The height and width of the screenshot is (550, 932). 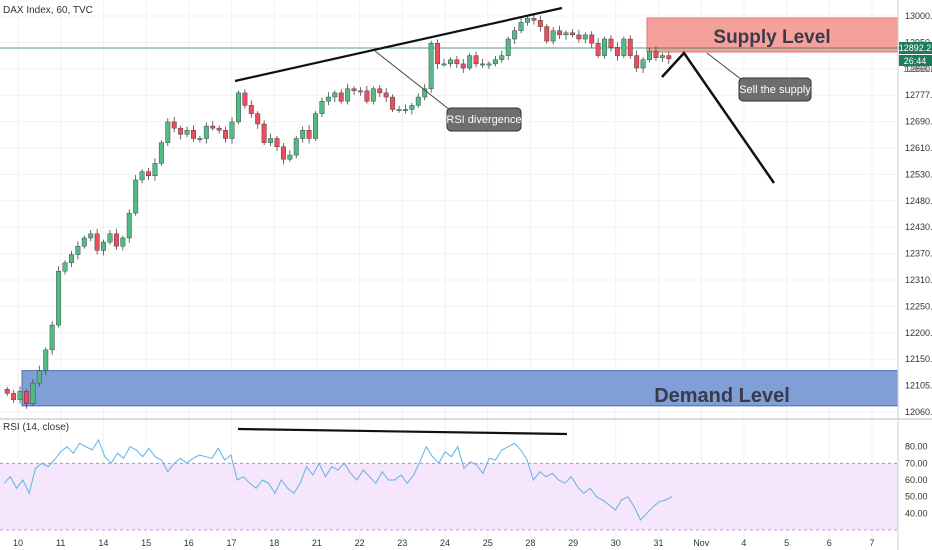 I want to click on demand-level-label: Demand Level, so click(x=722, y=396).